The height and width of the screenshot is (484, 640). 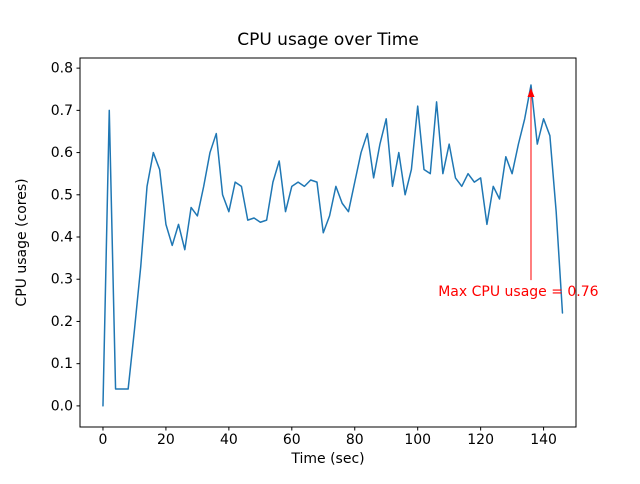 What do you see at coordinates (103, 440) in the screenshot?
I see `x-tick-label: 0` at bounding box center [103, 440].